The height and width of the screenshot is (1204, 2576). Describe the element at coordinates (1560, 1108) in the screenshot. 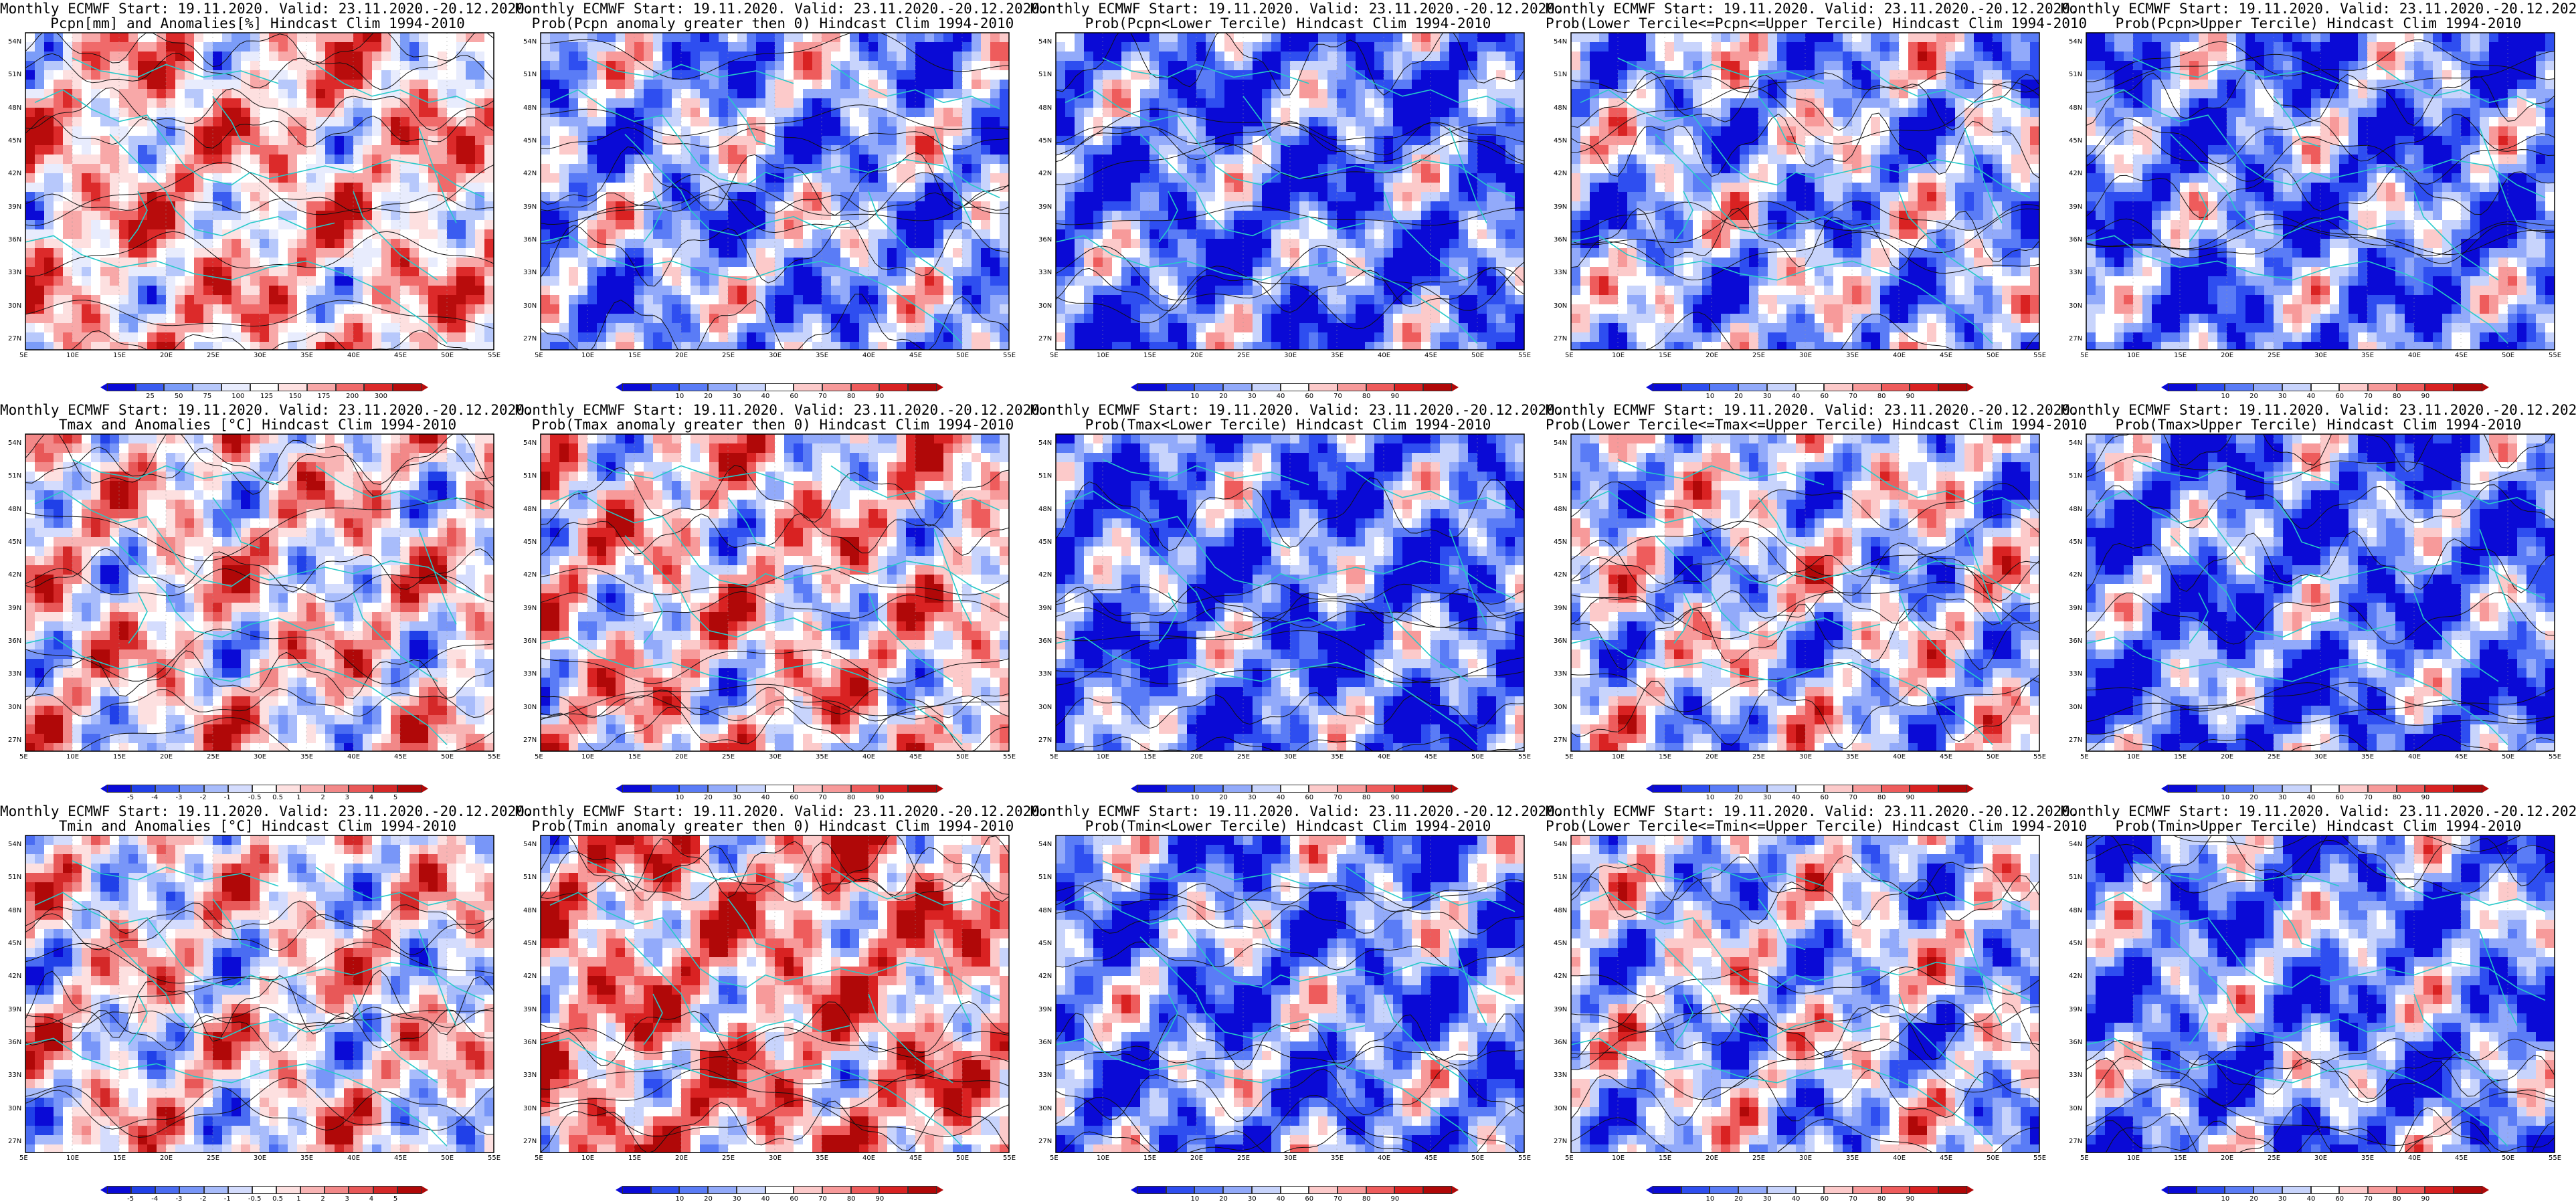

I see `lat-tick-label: 30N` at that location.